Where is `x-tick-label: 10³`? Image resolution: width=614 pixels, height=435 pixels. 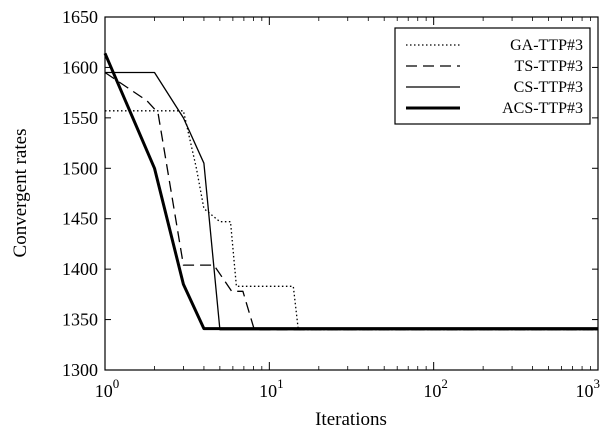
x-tick-label: 10³ is located at coordinates (588, 388).